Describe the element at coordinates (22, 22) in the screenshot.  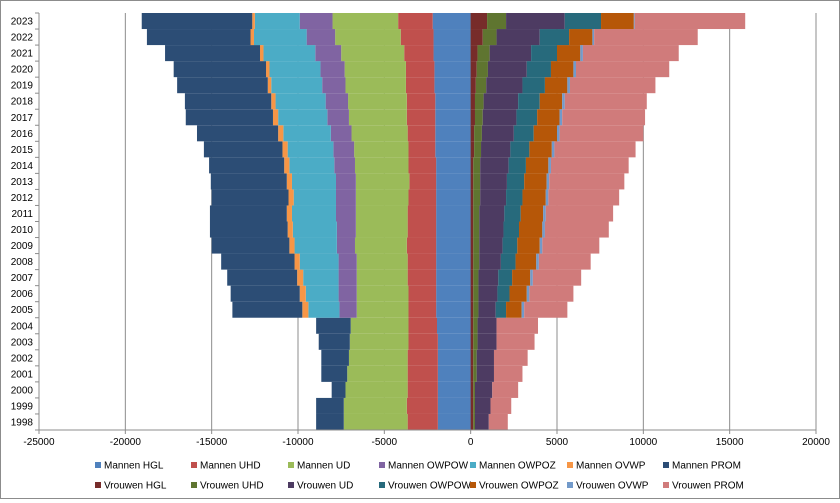
I see `y-tick-label: 2023` at that location.